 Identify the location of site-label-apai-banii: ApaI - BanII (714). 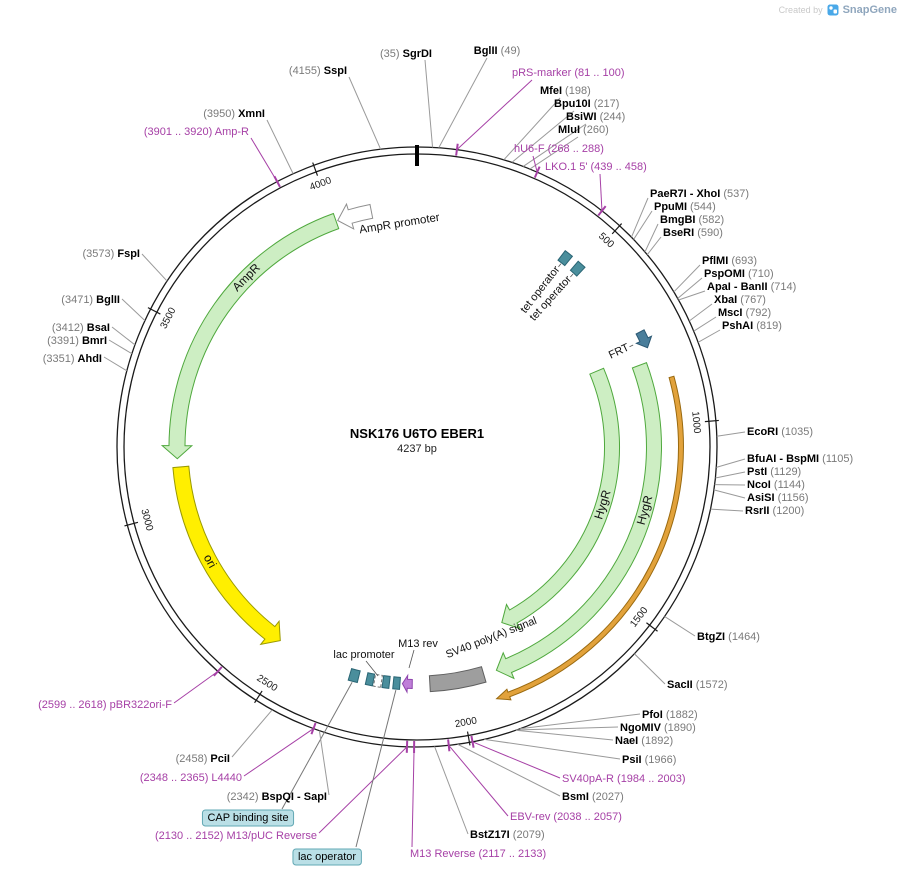
(737, 291).